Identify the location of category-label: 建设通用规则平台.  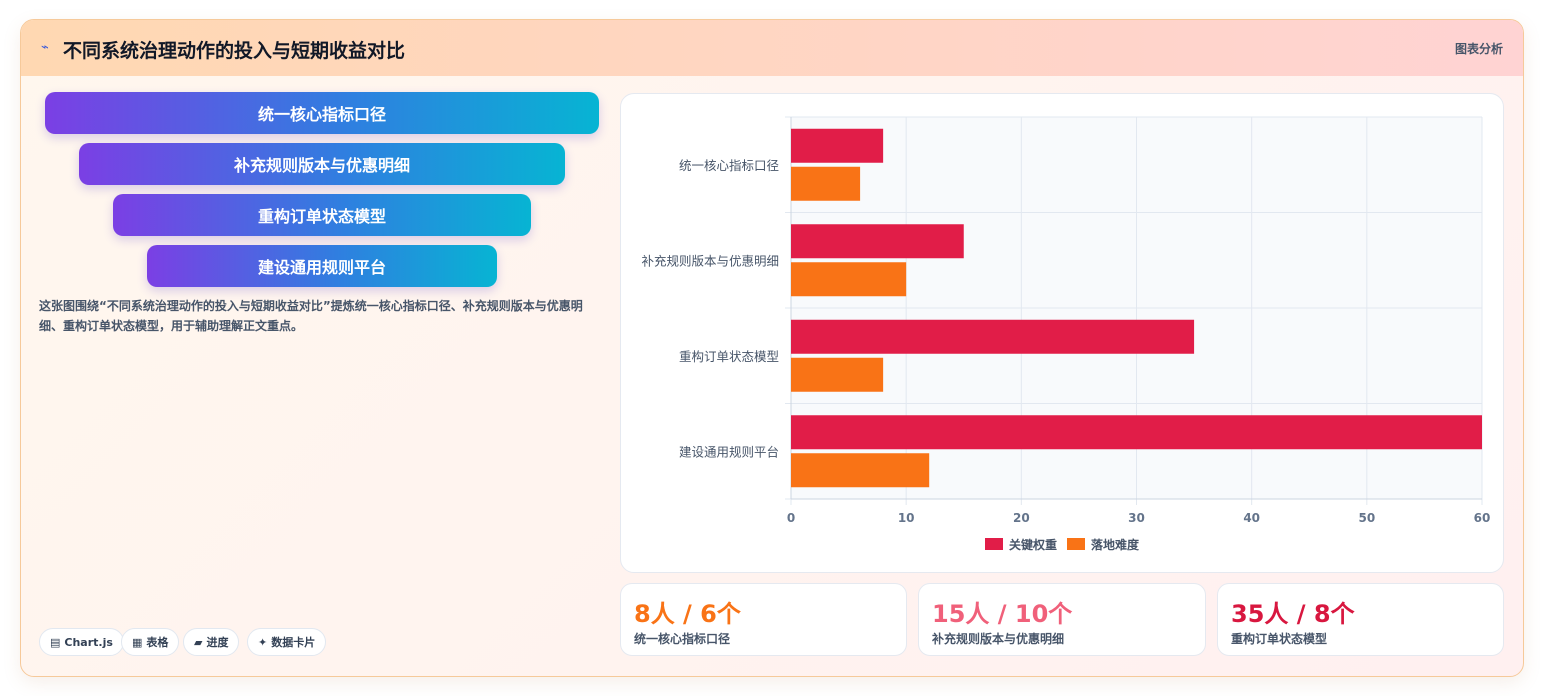
(729, 451).